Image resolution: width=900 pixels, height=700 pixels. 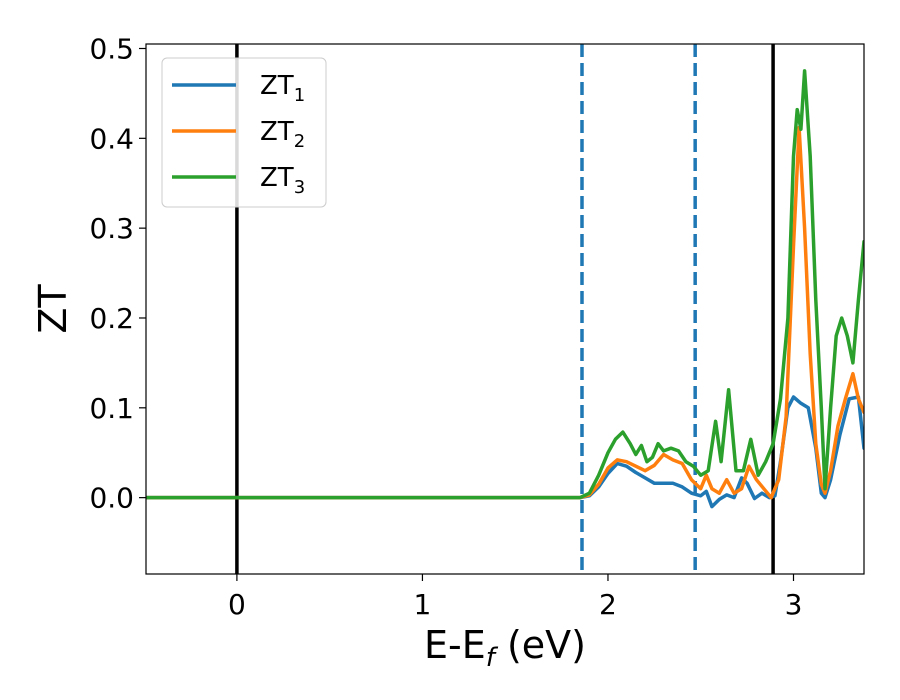 I want to click on x-axis: 0 1 2 3, so click(x=515, y=597).